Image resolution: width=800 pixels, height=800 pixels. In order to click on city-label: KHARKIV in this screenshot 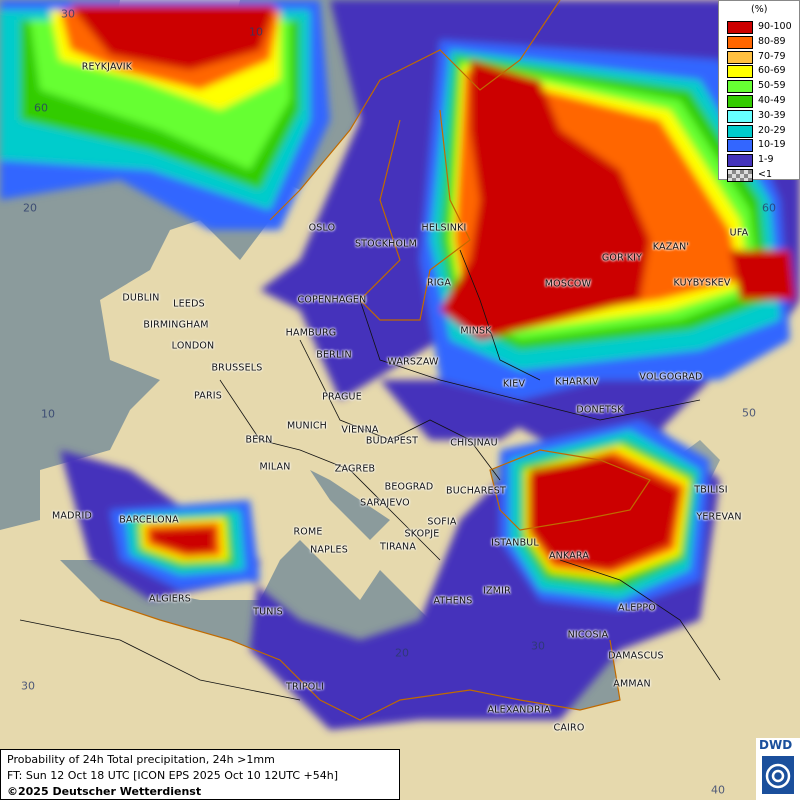, I will do `click(577, 382)`.